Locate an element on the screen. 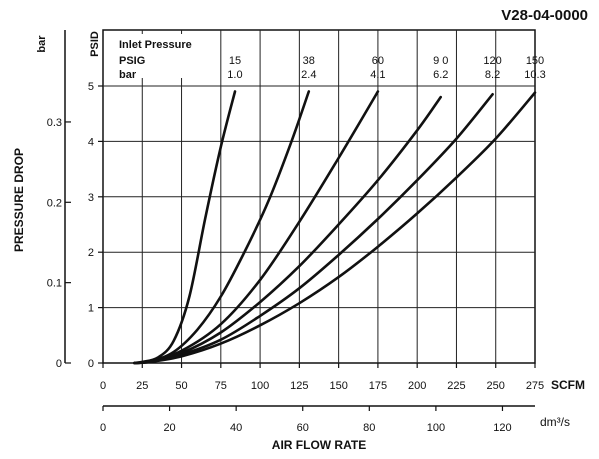 Image resolution: width=599 pixels, height=459 pixels. legend-background is located at coordinates (164, 56).